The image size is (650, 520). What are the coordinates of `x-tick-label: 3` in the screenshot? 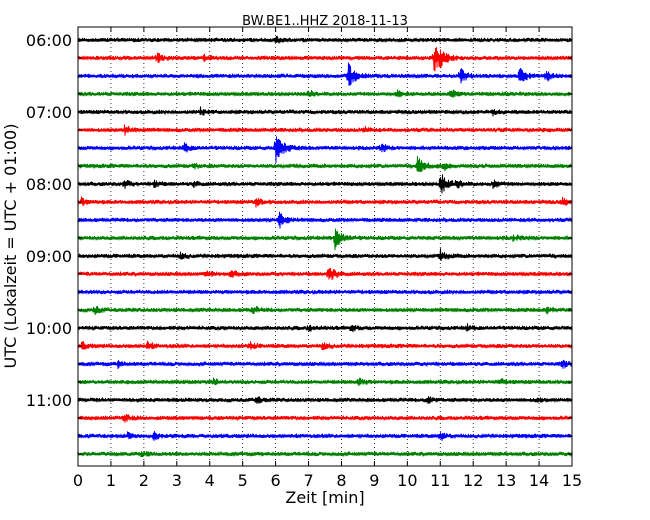 It's located at (177, 480).